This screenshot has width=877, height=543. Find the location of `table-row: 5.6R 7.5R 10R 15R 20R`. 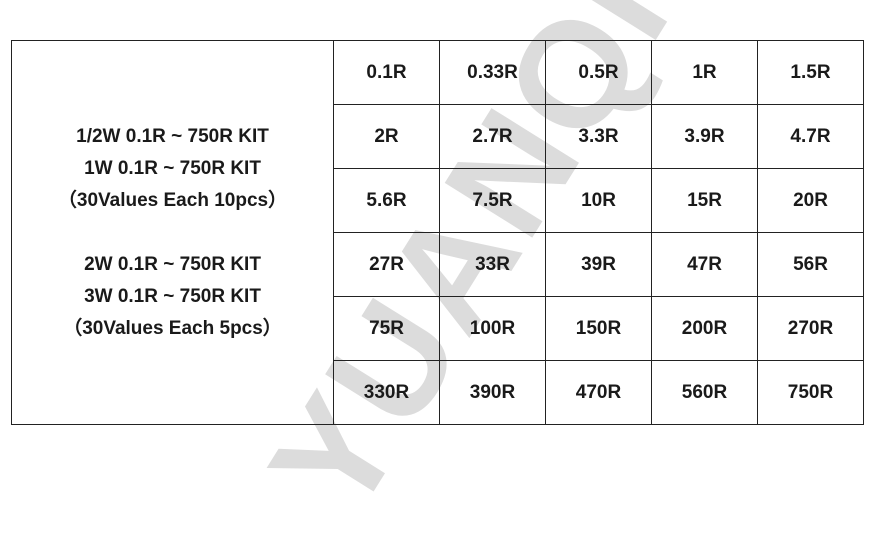

table-row: 5.6R 7.5R 10R 15R 20R is located at coordinates (438, 200).